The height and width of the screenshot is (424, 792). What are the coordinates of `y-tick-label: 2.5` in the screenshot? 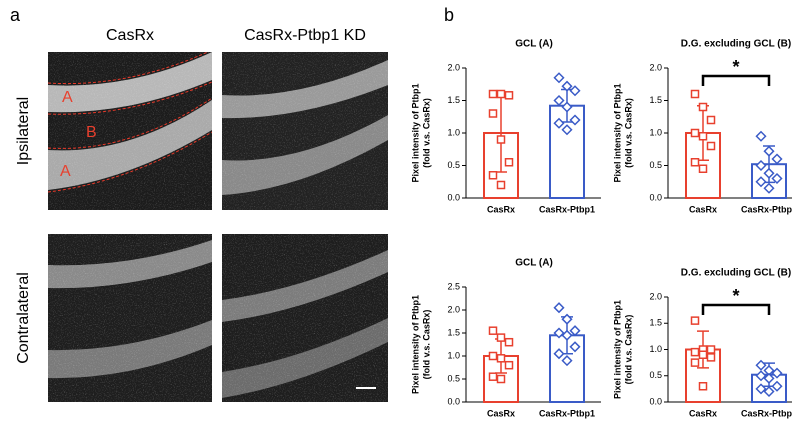 It's located at (453, 286).